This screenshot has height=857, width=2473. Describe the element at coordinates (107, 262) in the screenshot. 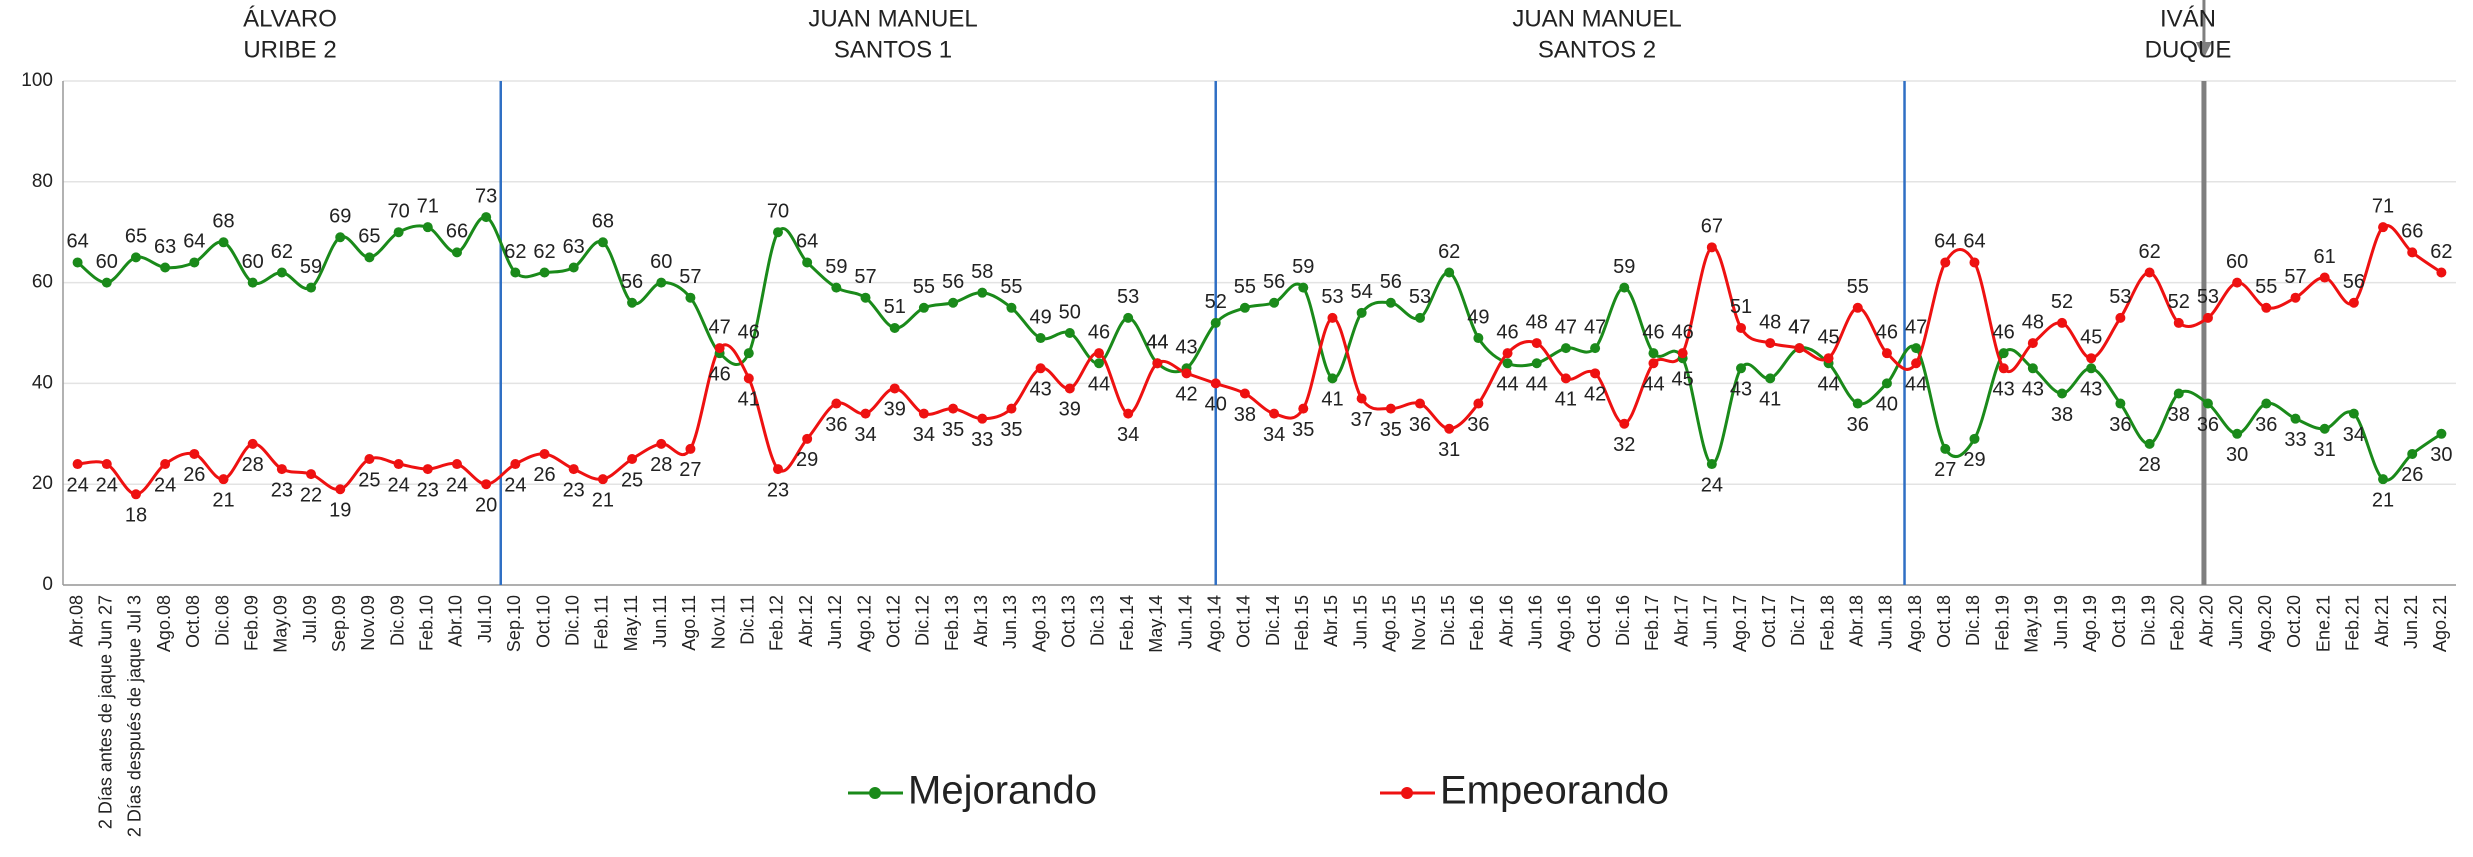

I see `data-label: 60` at that location.